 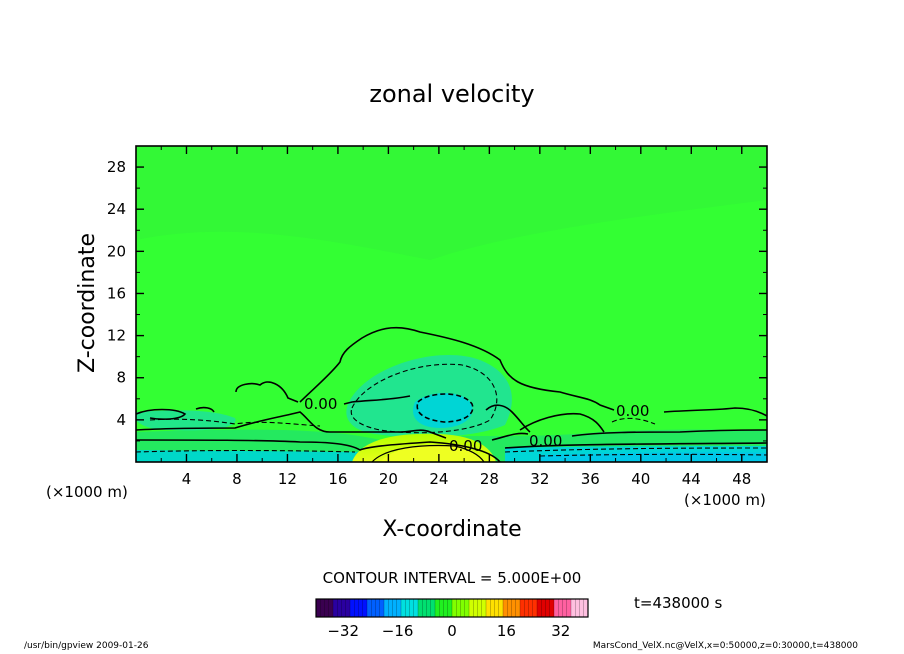 I want to click on field-region-left-negative, so click(x=186, y=420).